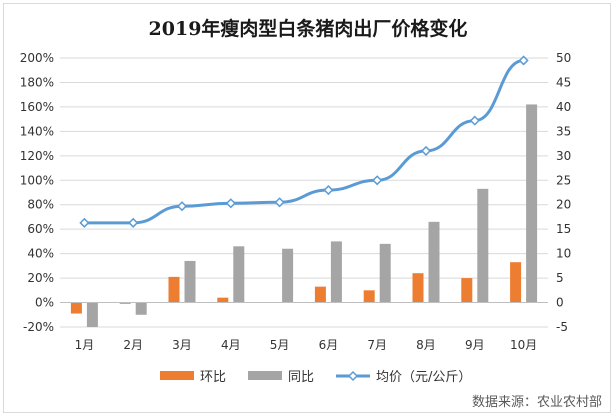 The height and width of the screenshot is (418, 616). Describe the element at coordinates (523, 345) in the screenshot. I see `x-tick-label: 10月` at that location.